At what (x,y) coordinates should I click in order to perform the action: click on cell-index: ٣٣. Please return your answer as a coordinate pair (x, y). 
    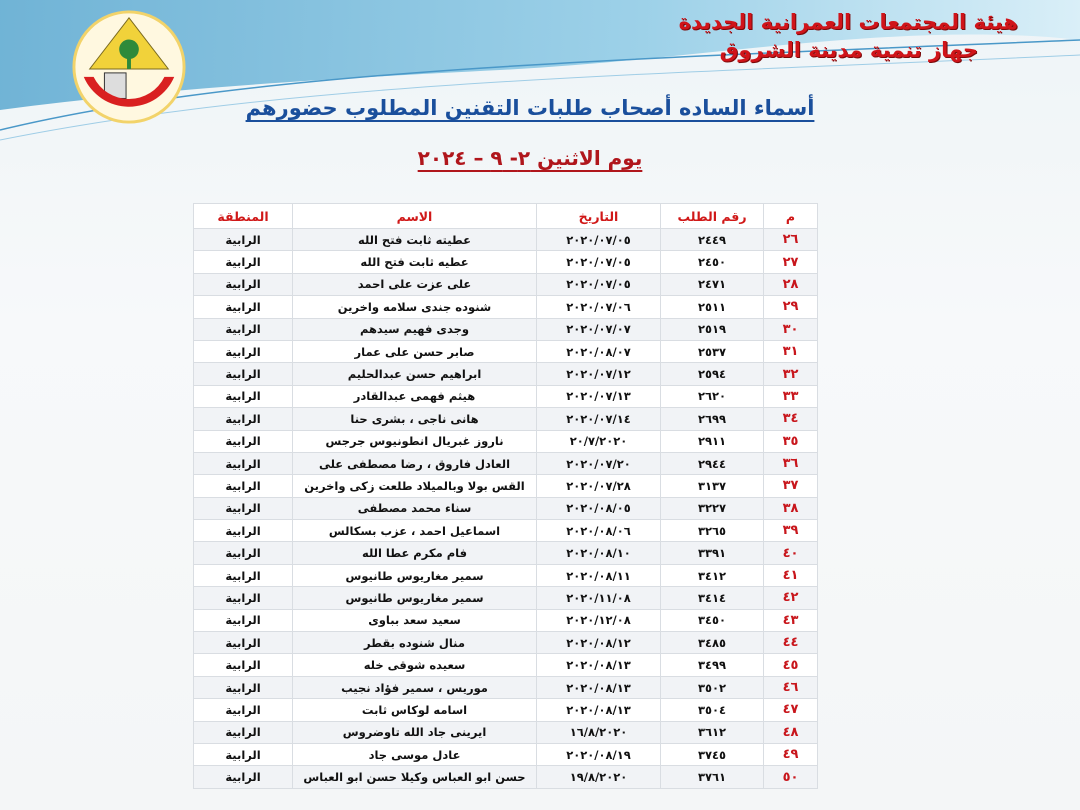
    Looking at the image, I should click on (790, 396).